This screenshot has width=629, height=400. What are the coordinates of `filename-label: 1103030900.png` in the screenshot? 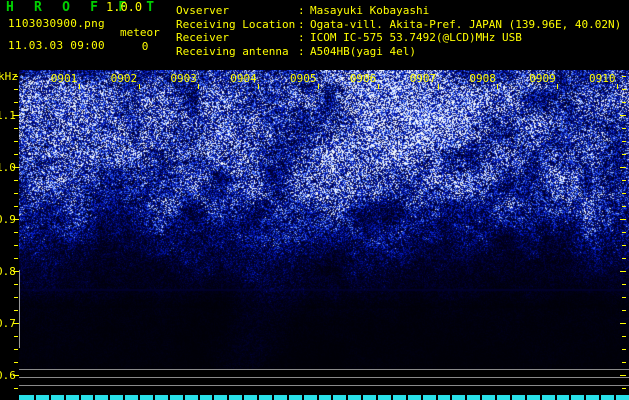 It's located at (56, 23).